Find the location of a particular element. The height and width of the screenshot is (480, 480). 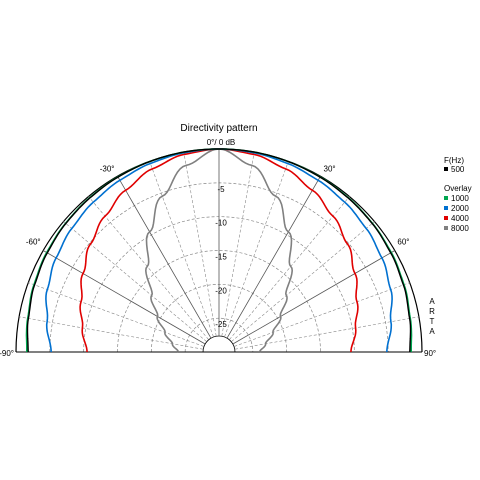

radial-tick-label: -20 is located at coordinates (221, 290).